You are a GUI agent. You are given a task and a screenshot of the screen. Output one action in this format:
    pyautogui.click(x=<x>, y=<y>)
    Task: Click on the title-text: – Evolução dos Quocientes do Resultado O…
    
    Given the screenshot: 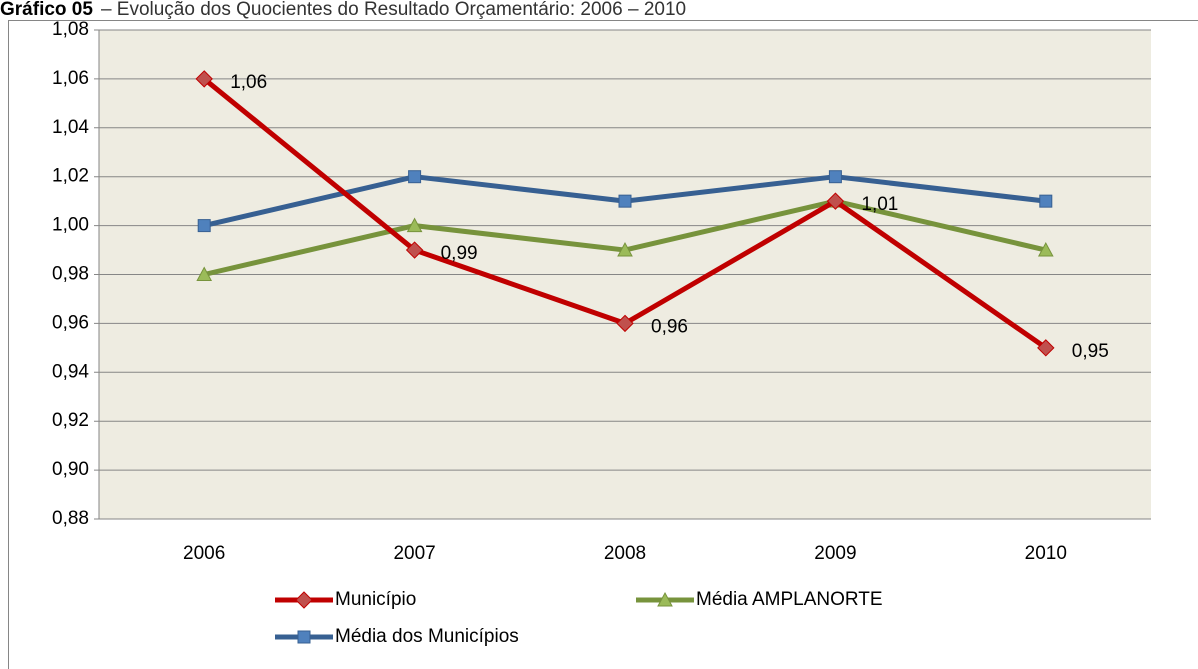 What is the action you would take?
    pyautogui.click(x=393, y=10)
    